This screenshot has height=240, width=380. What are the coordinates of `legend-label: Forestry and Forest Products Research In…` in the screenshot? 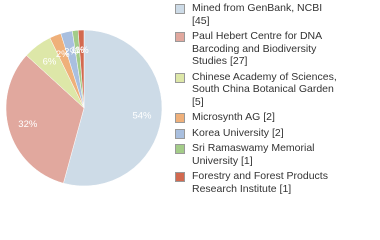 It's located at (260, 182).